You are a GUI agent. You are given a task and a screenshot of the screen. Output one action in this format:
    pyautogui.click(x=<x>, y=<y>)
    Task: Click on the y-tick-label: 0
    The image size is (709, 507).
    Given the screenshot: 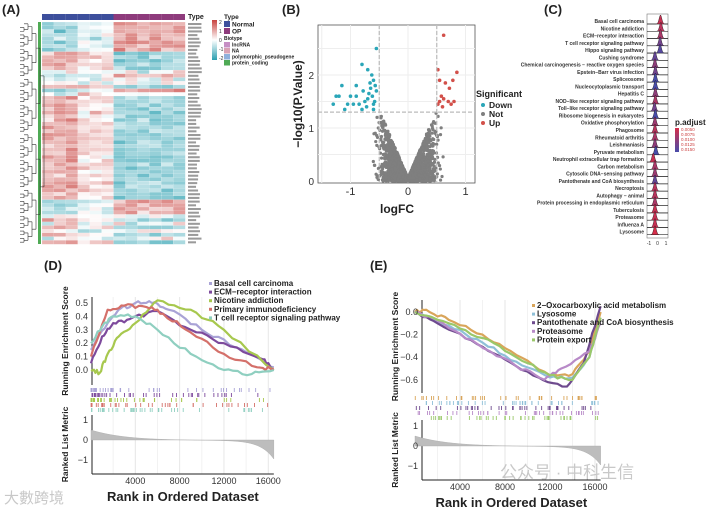 What is the action you would take?
    pyautogui.click(x=311, y=182)
    